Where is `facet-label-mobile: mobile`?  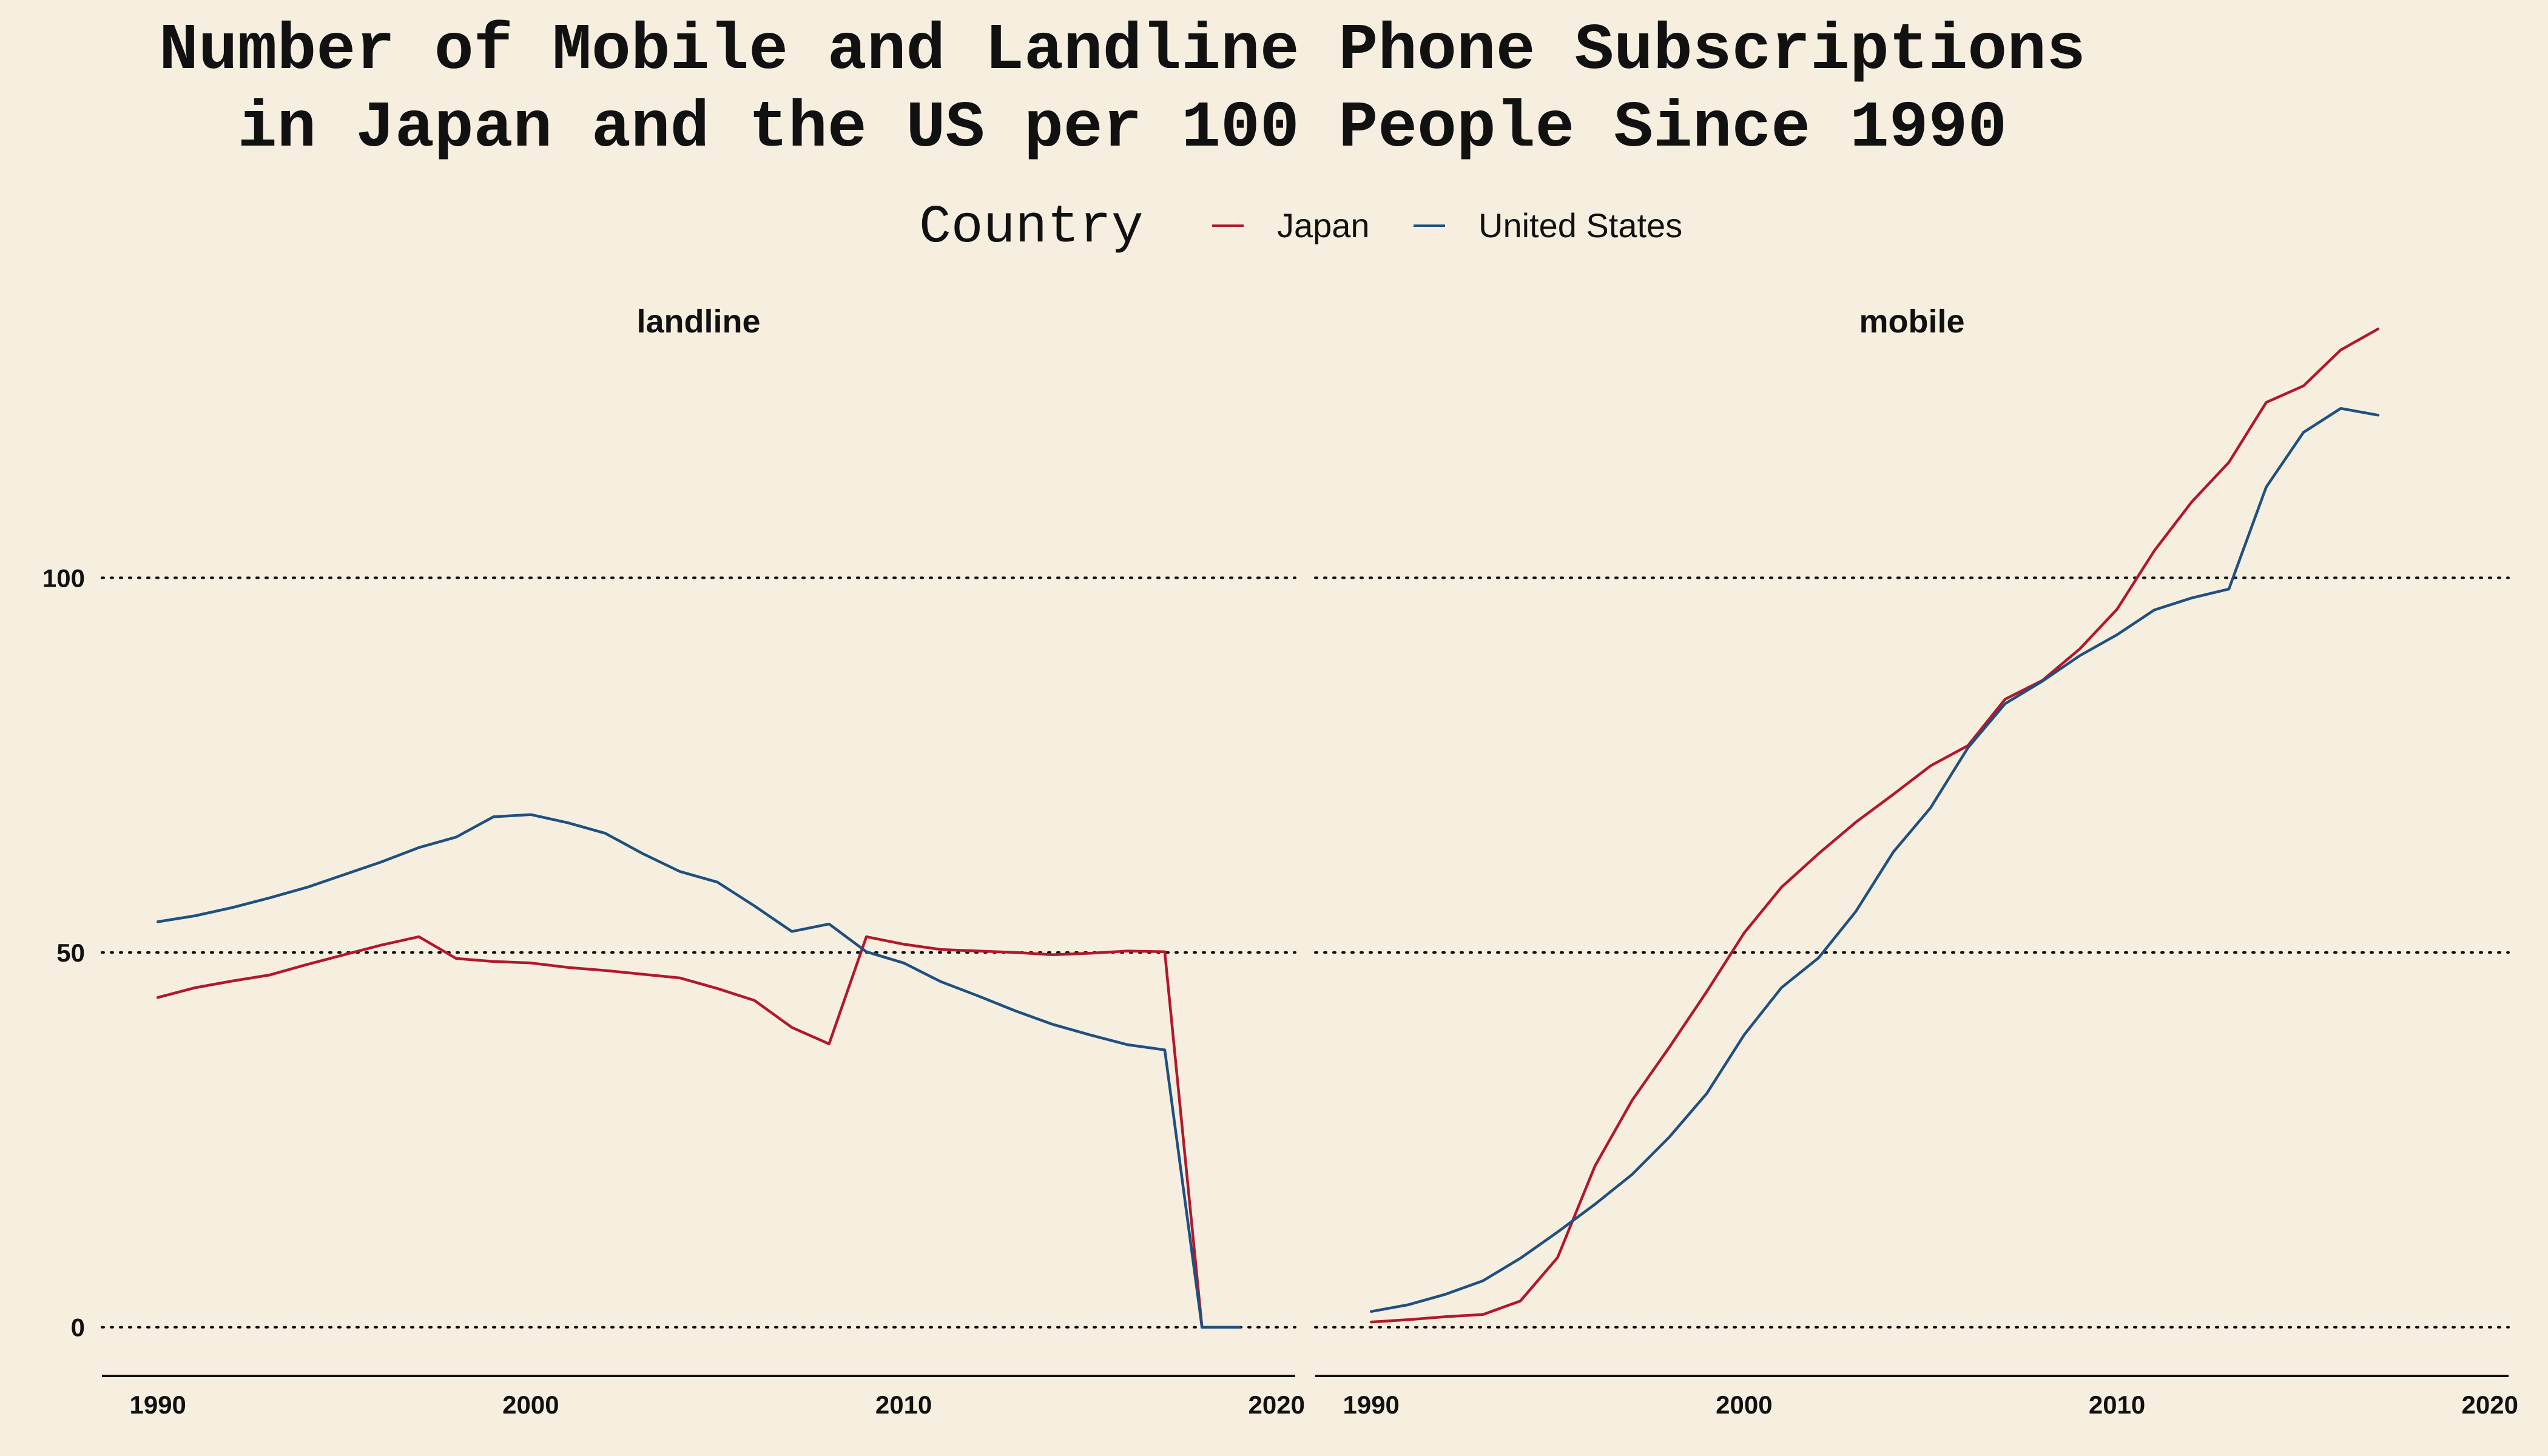 facet-label-mobile: mobile is located at coordinates (1911, 321).